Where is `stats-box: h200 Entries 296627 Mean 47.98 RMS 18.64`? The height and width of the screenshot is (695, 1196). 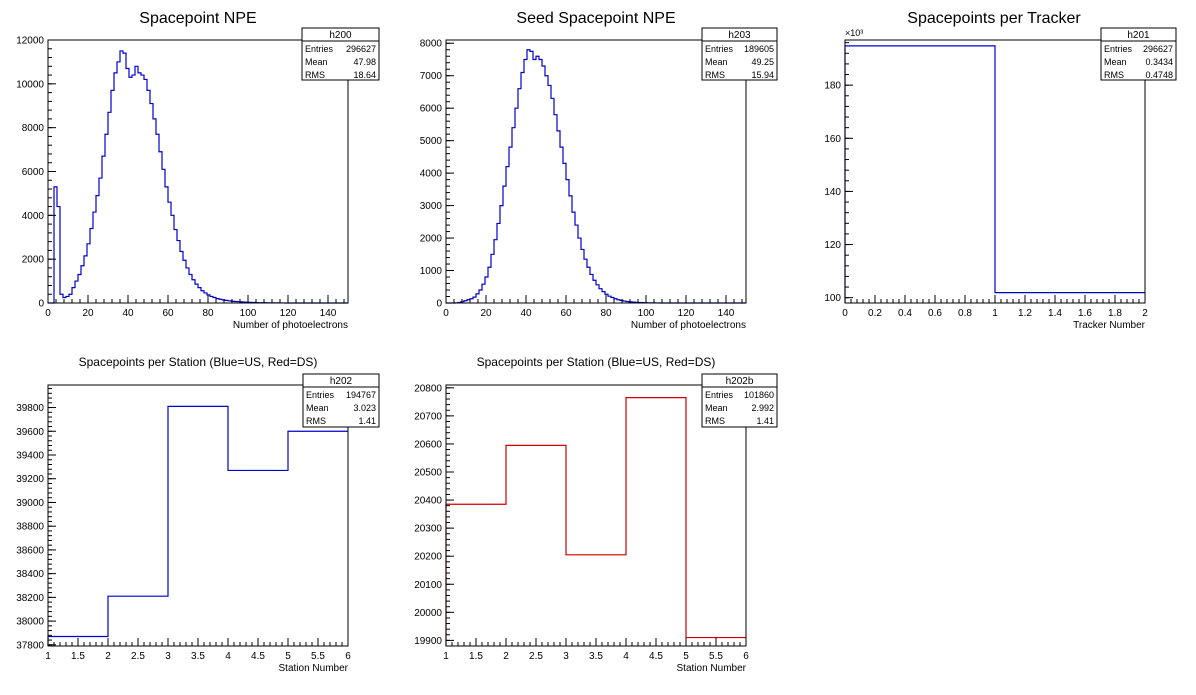
stats-box: h200 Entries 296627 Mean 47.98 RMS 18.64 is located at coordinates (340, 54).